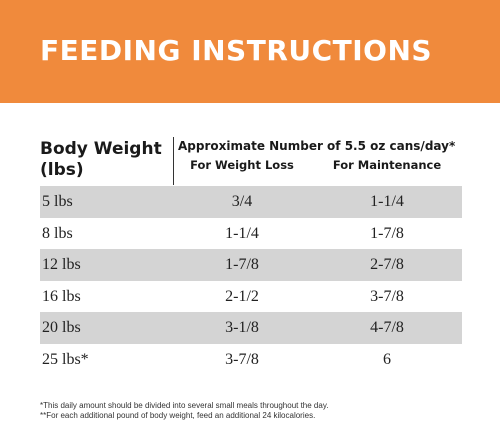  What do you see at coordinates (242, 327) in the screenshot?
I see `weight-loss-cell: 3-1/8` at bounding box center [242, 327].